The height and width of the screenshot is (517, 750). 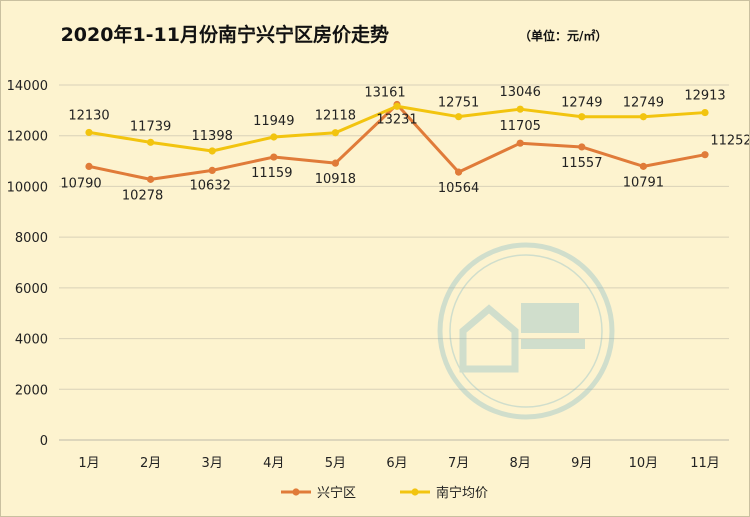 I want to click on data-label: 11252, so click(x=729, y=141).